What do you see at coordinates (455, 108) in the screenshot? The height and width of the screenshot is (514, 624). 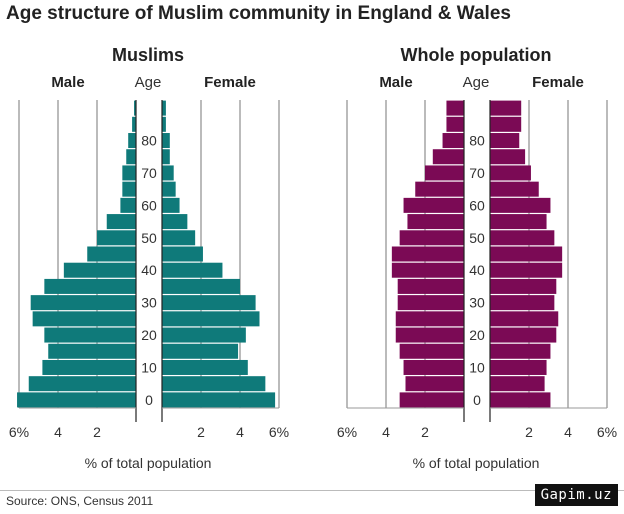 I see `male-bar-90+` at bounding box center [455, 108].